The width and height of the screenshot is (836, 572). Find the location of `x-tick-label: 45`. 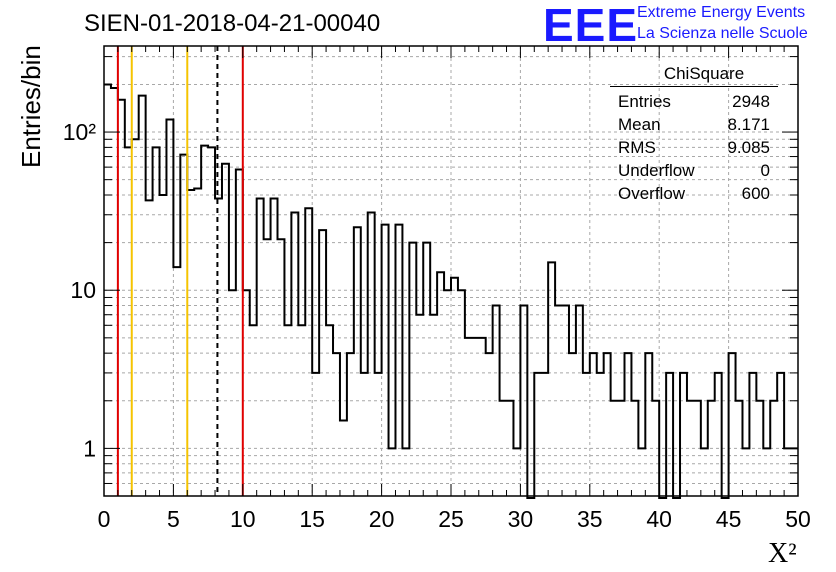

x-tick-label: 45 is located at coordinates (729, 519).